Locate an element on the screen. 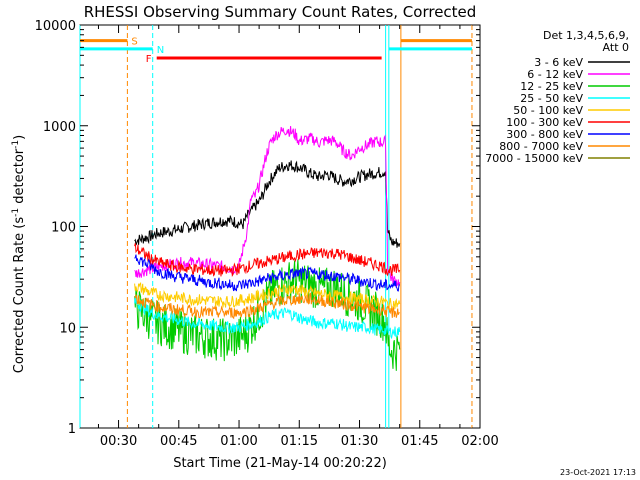 The height and width of the screenshot is (480, 640). legend-label-3: 25 - 50 keV is located at coordinates (551, 98).